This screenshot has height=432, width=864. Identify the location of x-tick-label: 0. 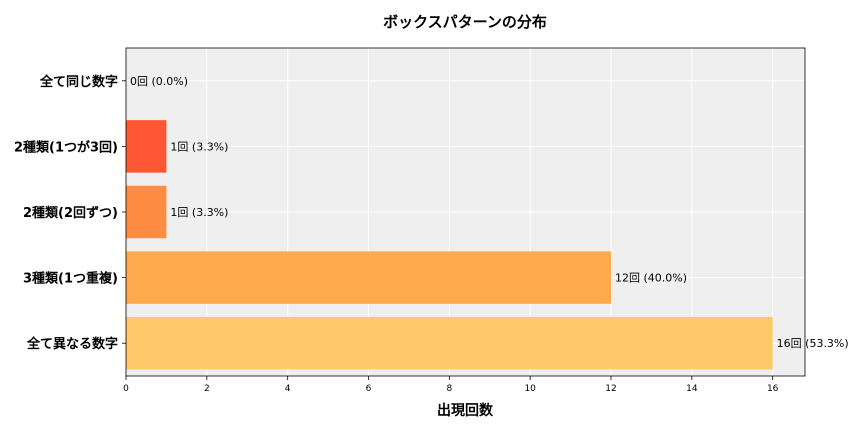
(126, 389).